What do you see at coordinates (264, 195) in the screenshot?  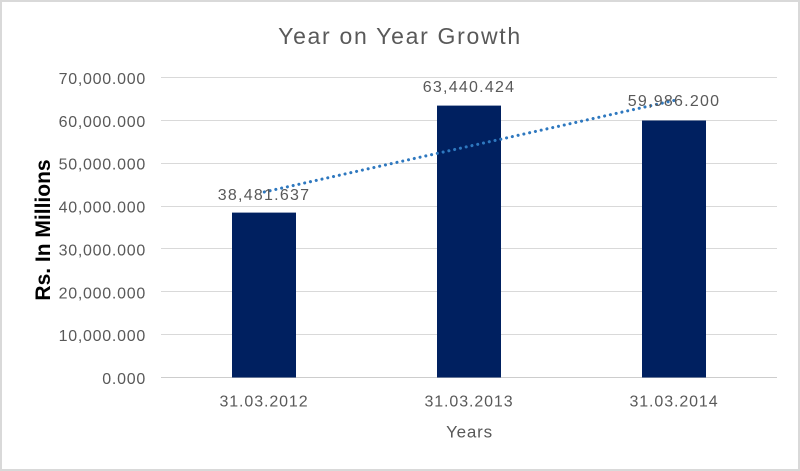 I see `svg-text: 38,481.637` at bounding box center [264, 195].